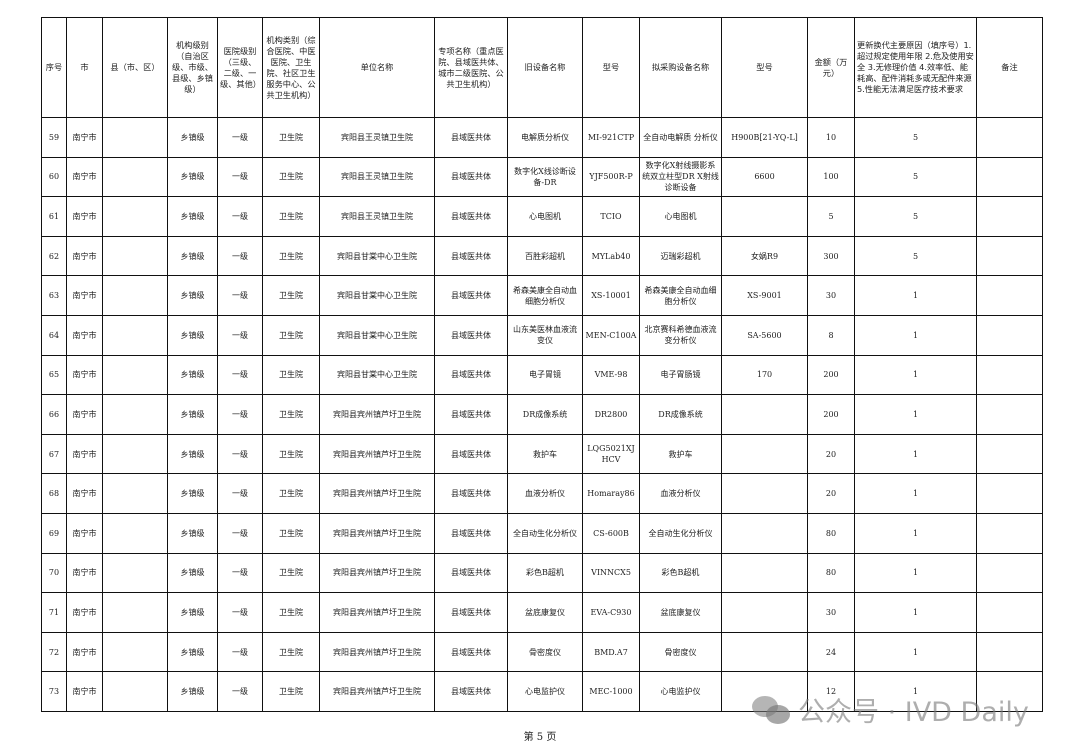 Image resolution: width=1080 pixels, height=751 pixels. What do you see at coordinates (545, 256) in the screenshot?
I see `table-cell: 百胜彩超机` at bounding box center [545, 256].